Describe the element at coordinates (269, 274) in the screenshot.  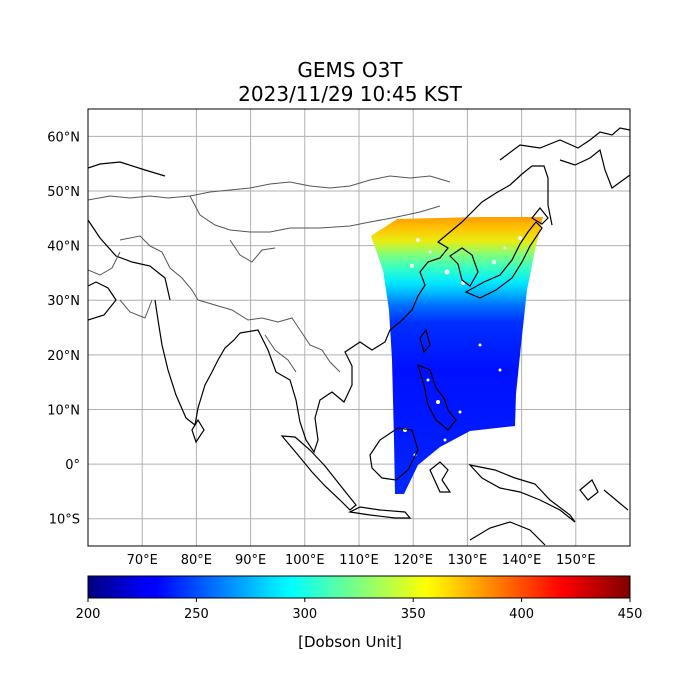
I see `country-borders` at that location.